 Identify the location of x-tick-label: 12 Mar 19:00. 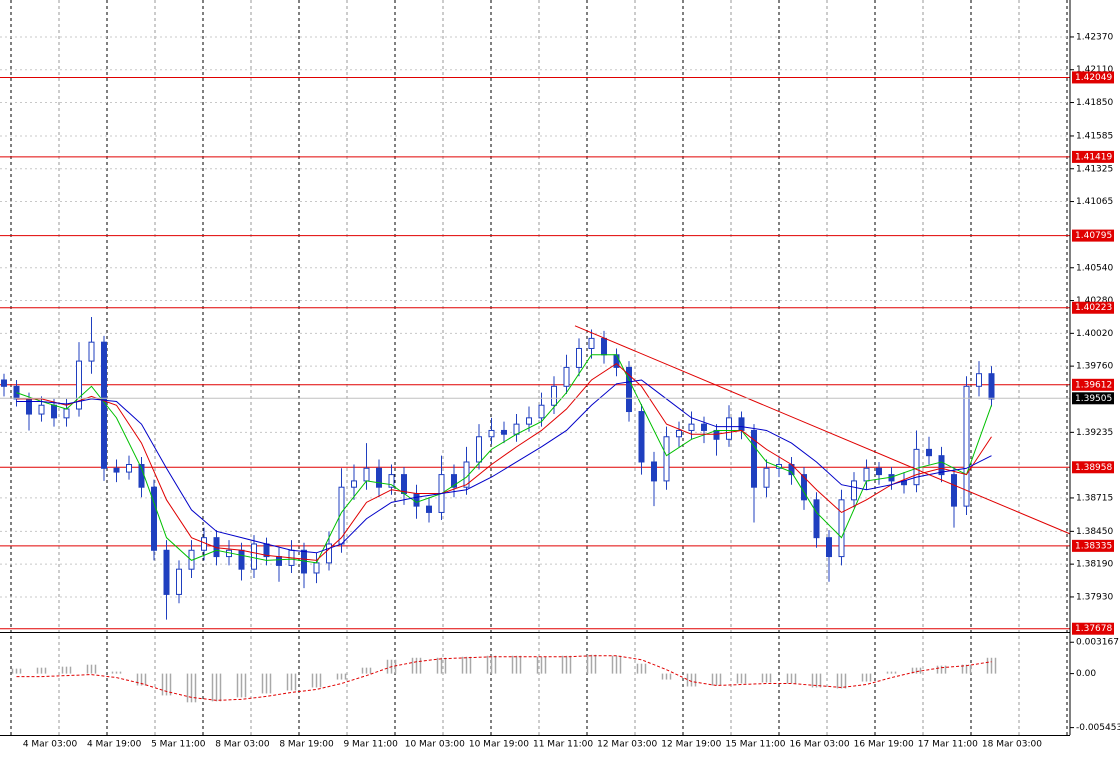
(691, 745).